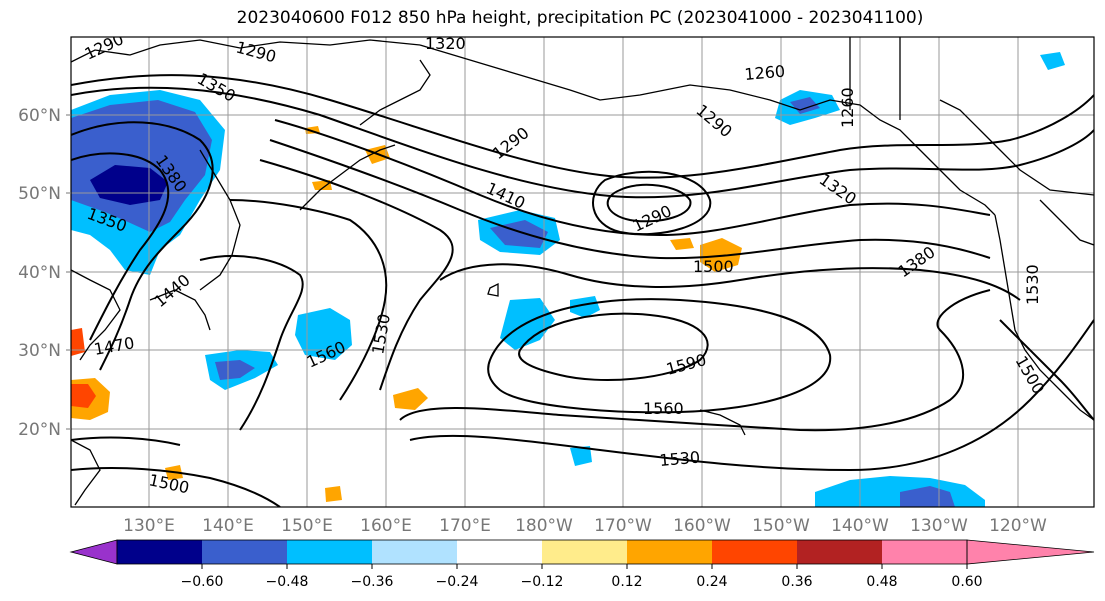 The height and width of the screenshot is (601, 1105). What do you see at coordinates (505, 195) in the screenshot?
I see `contour-label: 1410` at bounding box center [505, 195].